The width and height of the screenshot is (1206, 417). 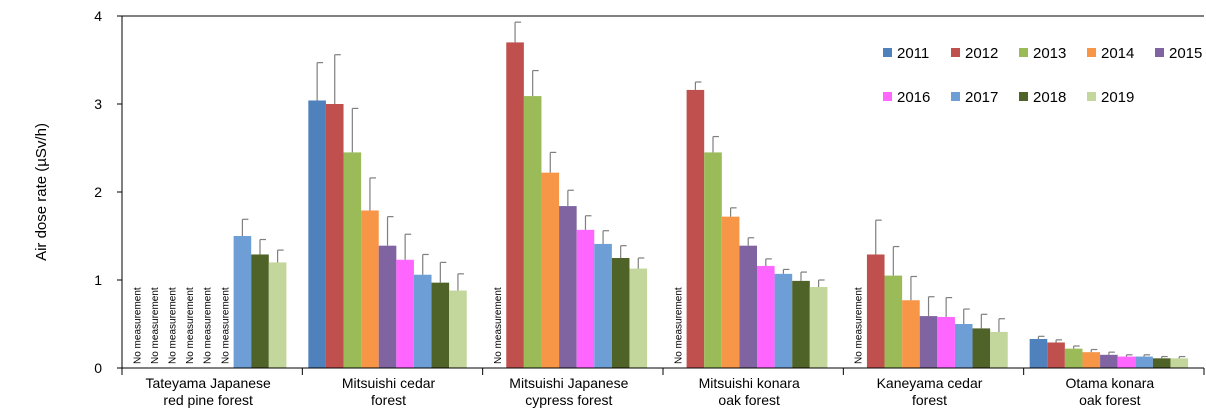 What do you see at coordinates (568, 400) in the screenshot?
I see `category-label: cypress forest` at bounding box center [568, 400].